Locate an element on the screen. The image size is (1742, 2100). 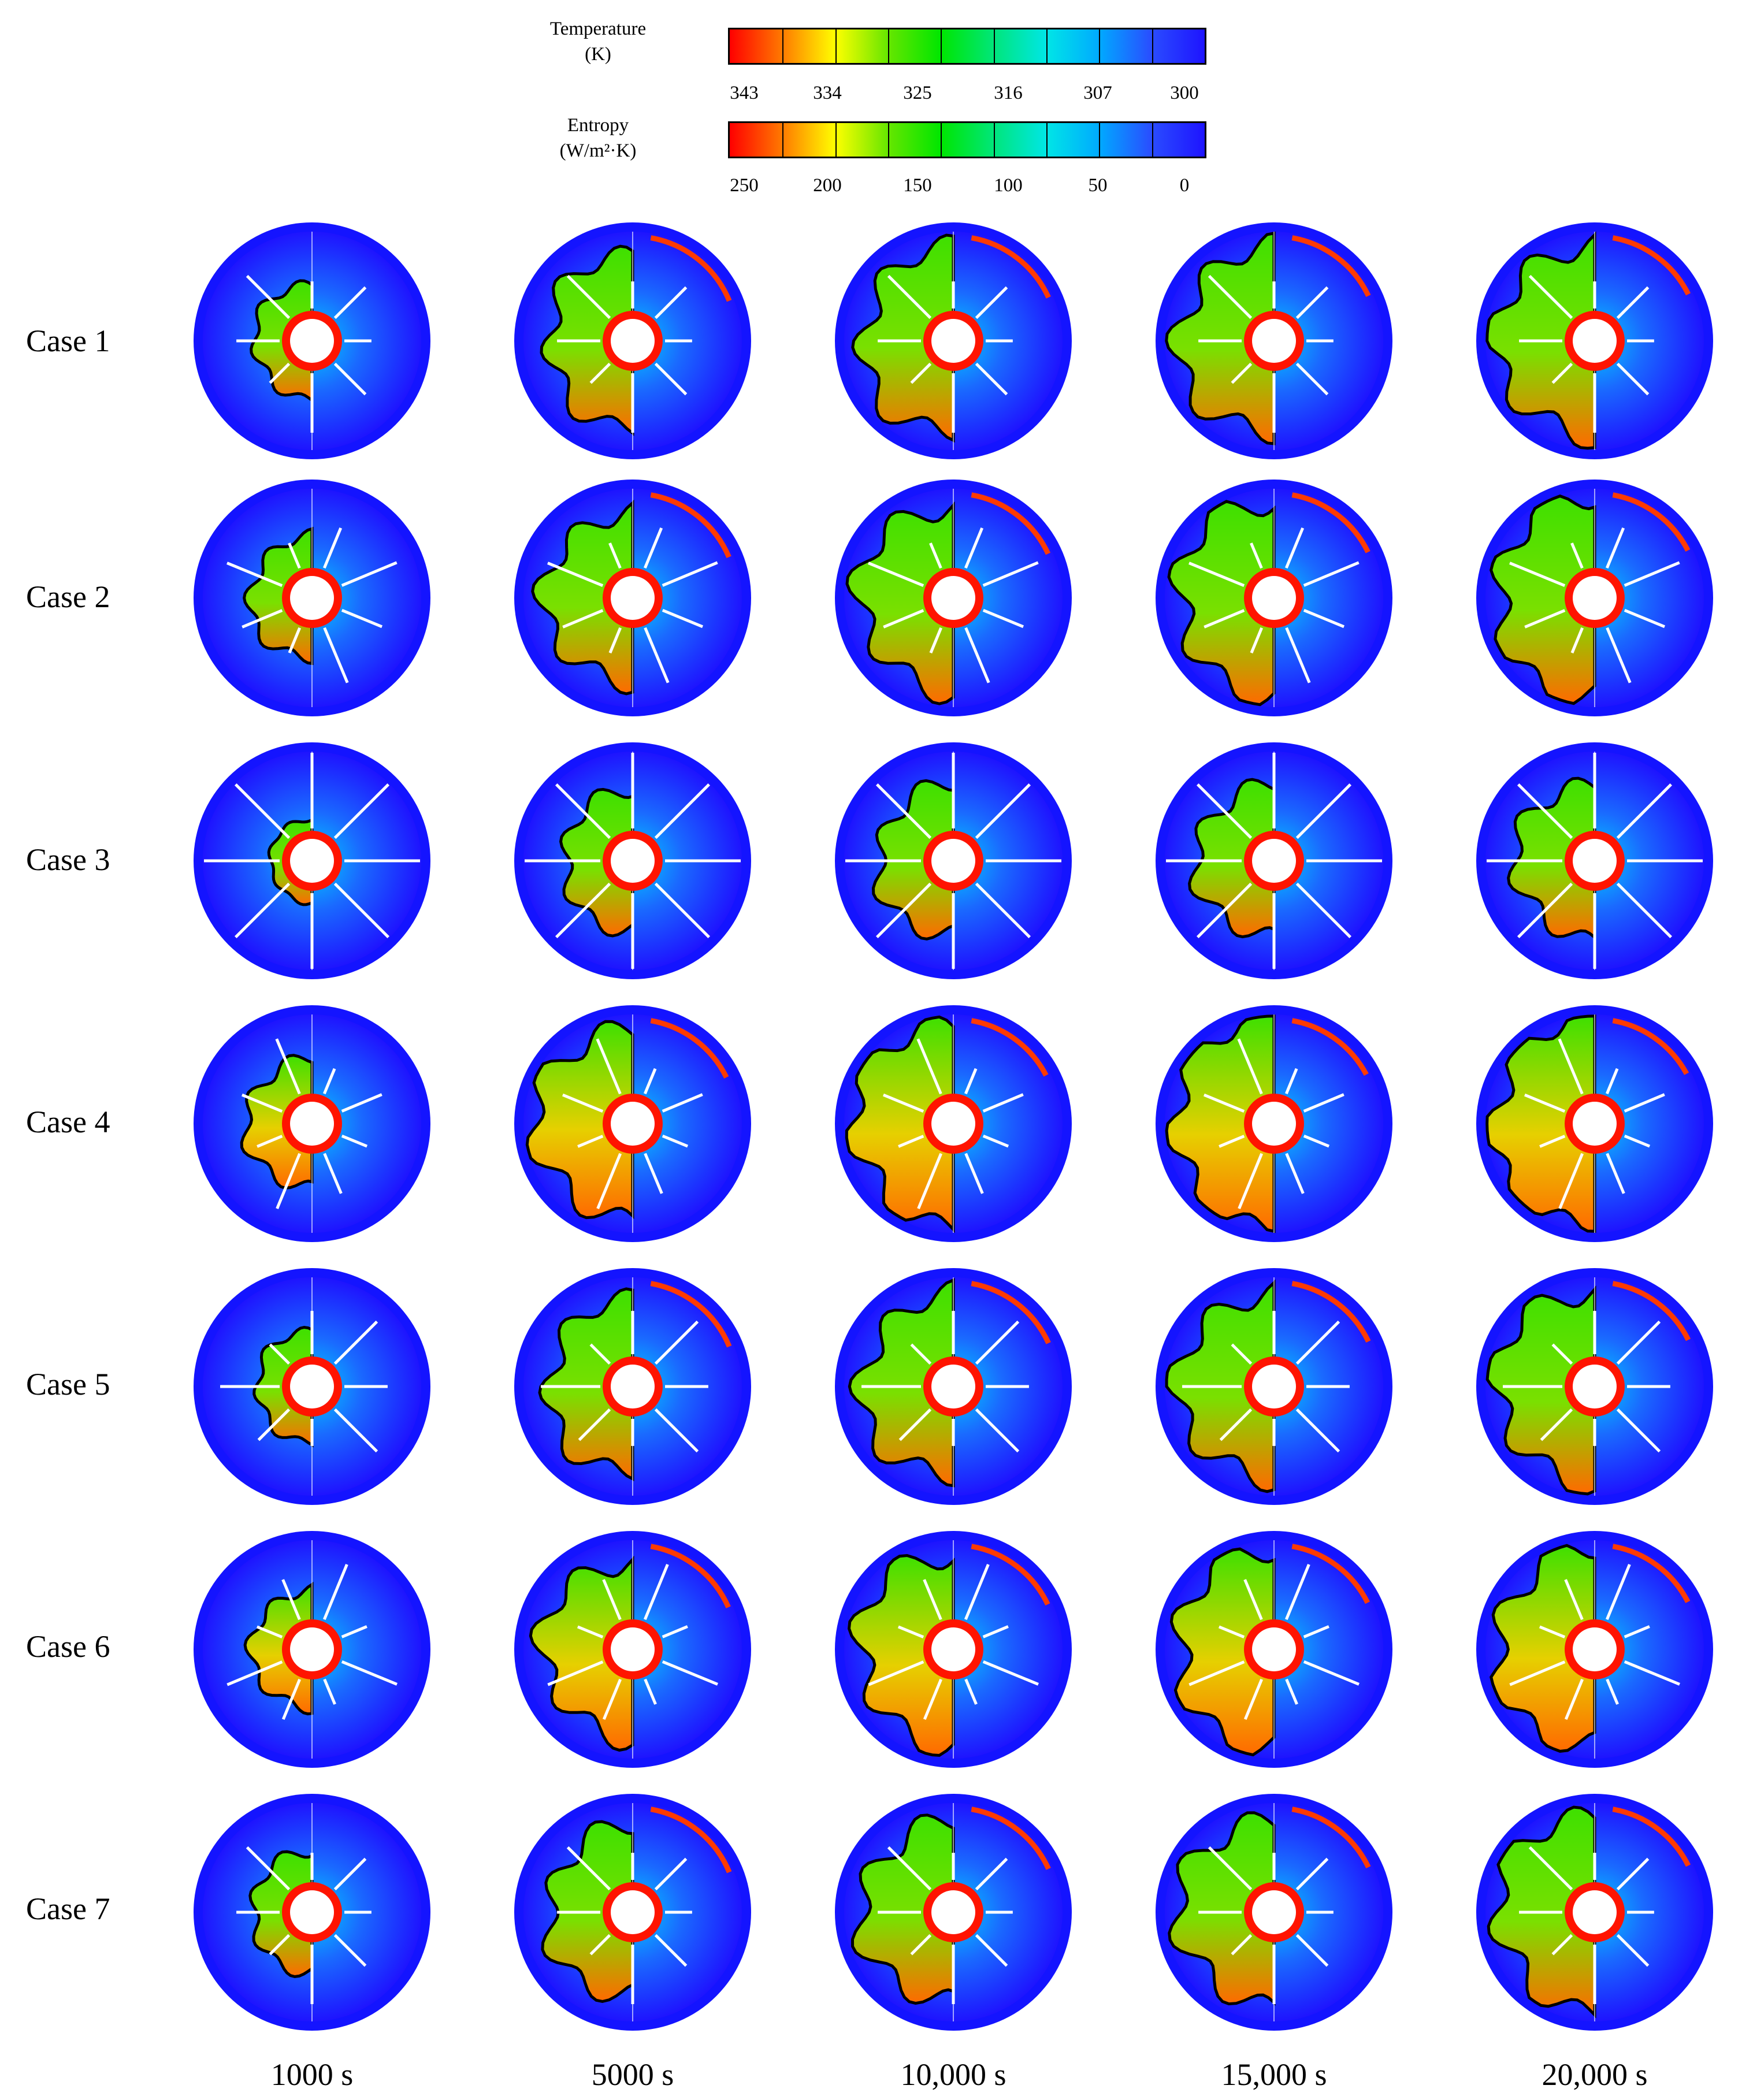
case-label-3: Case 3 is located at coordinates (68, 859).